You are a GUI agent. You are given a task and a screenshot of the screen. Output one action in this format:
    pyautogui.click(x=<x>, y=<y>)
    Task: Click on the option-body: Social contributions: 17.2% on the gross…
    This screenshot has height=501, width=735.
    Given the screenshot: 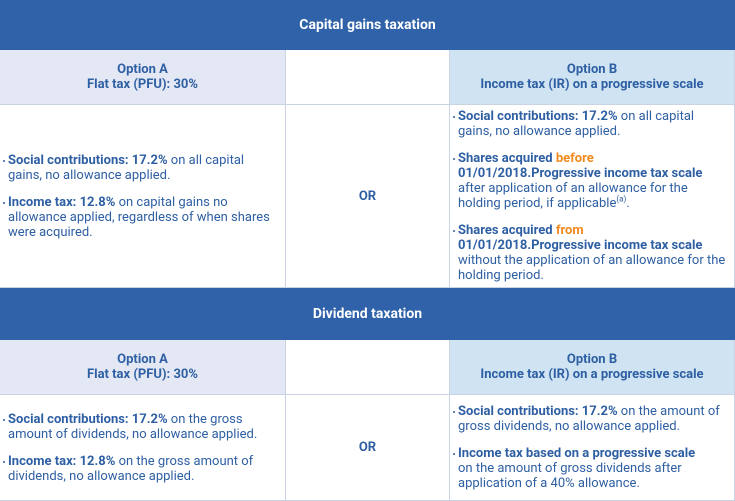 What is the action you would take?
    pyautogui.click(x=143, y=448)
    